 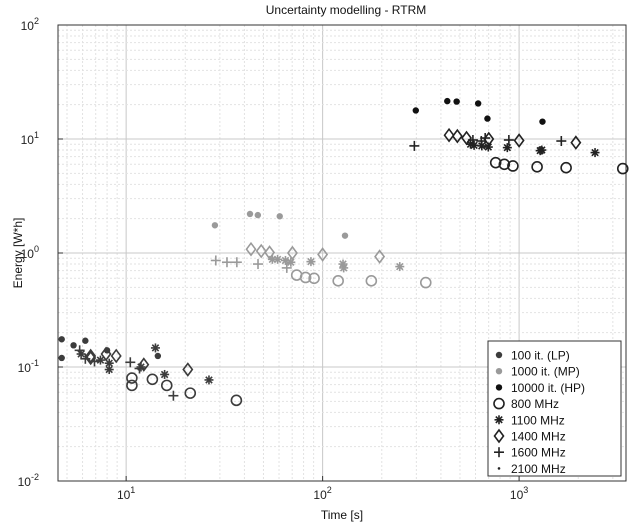 I want to click on legend-label: 1100 MHz, so click(x=538, y=420).